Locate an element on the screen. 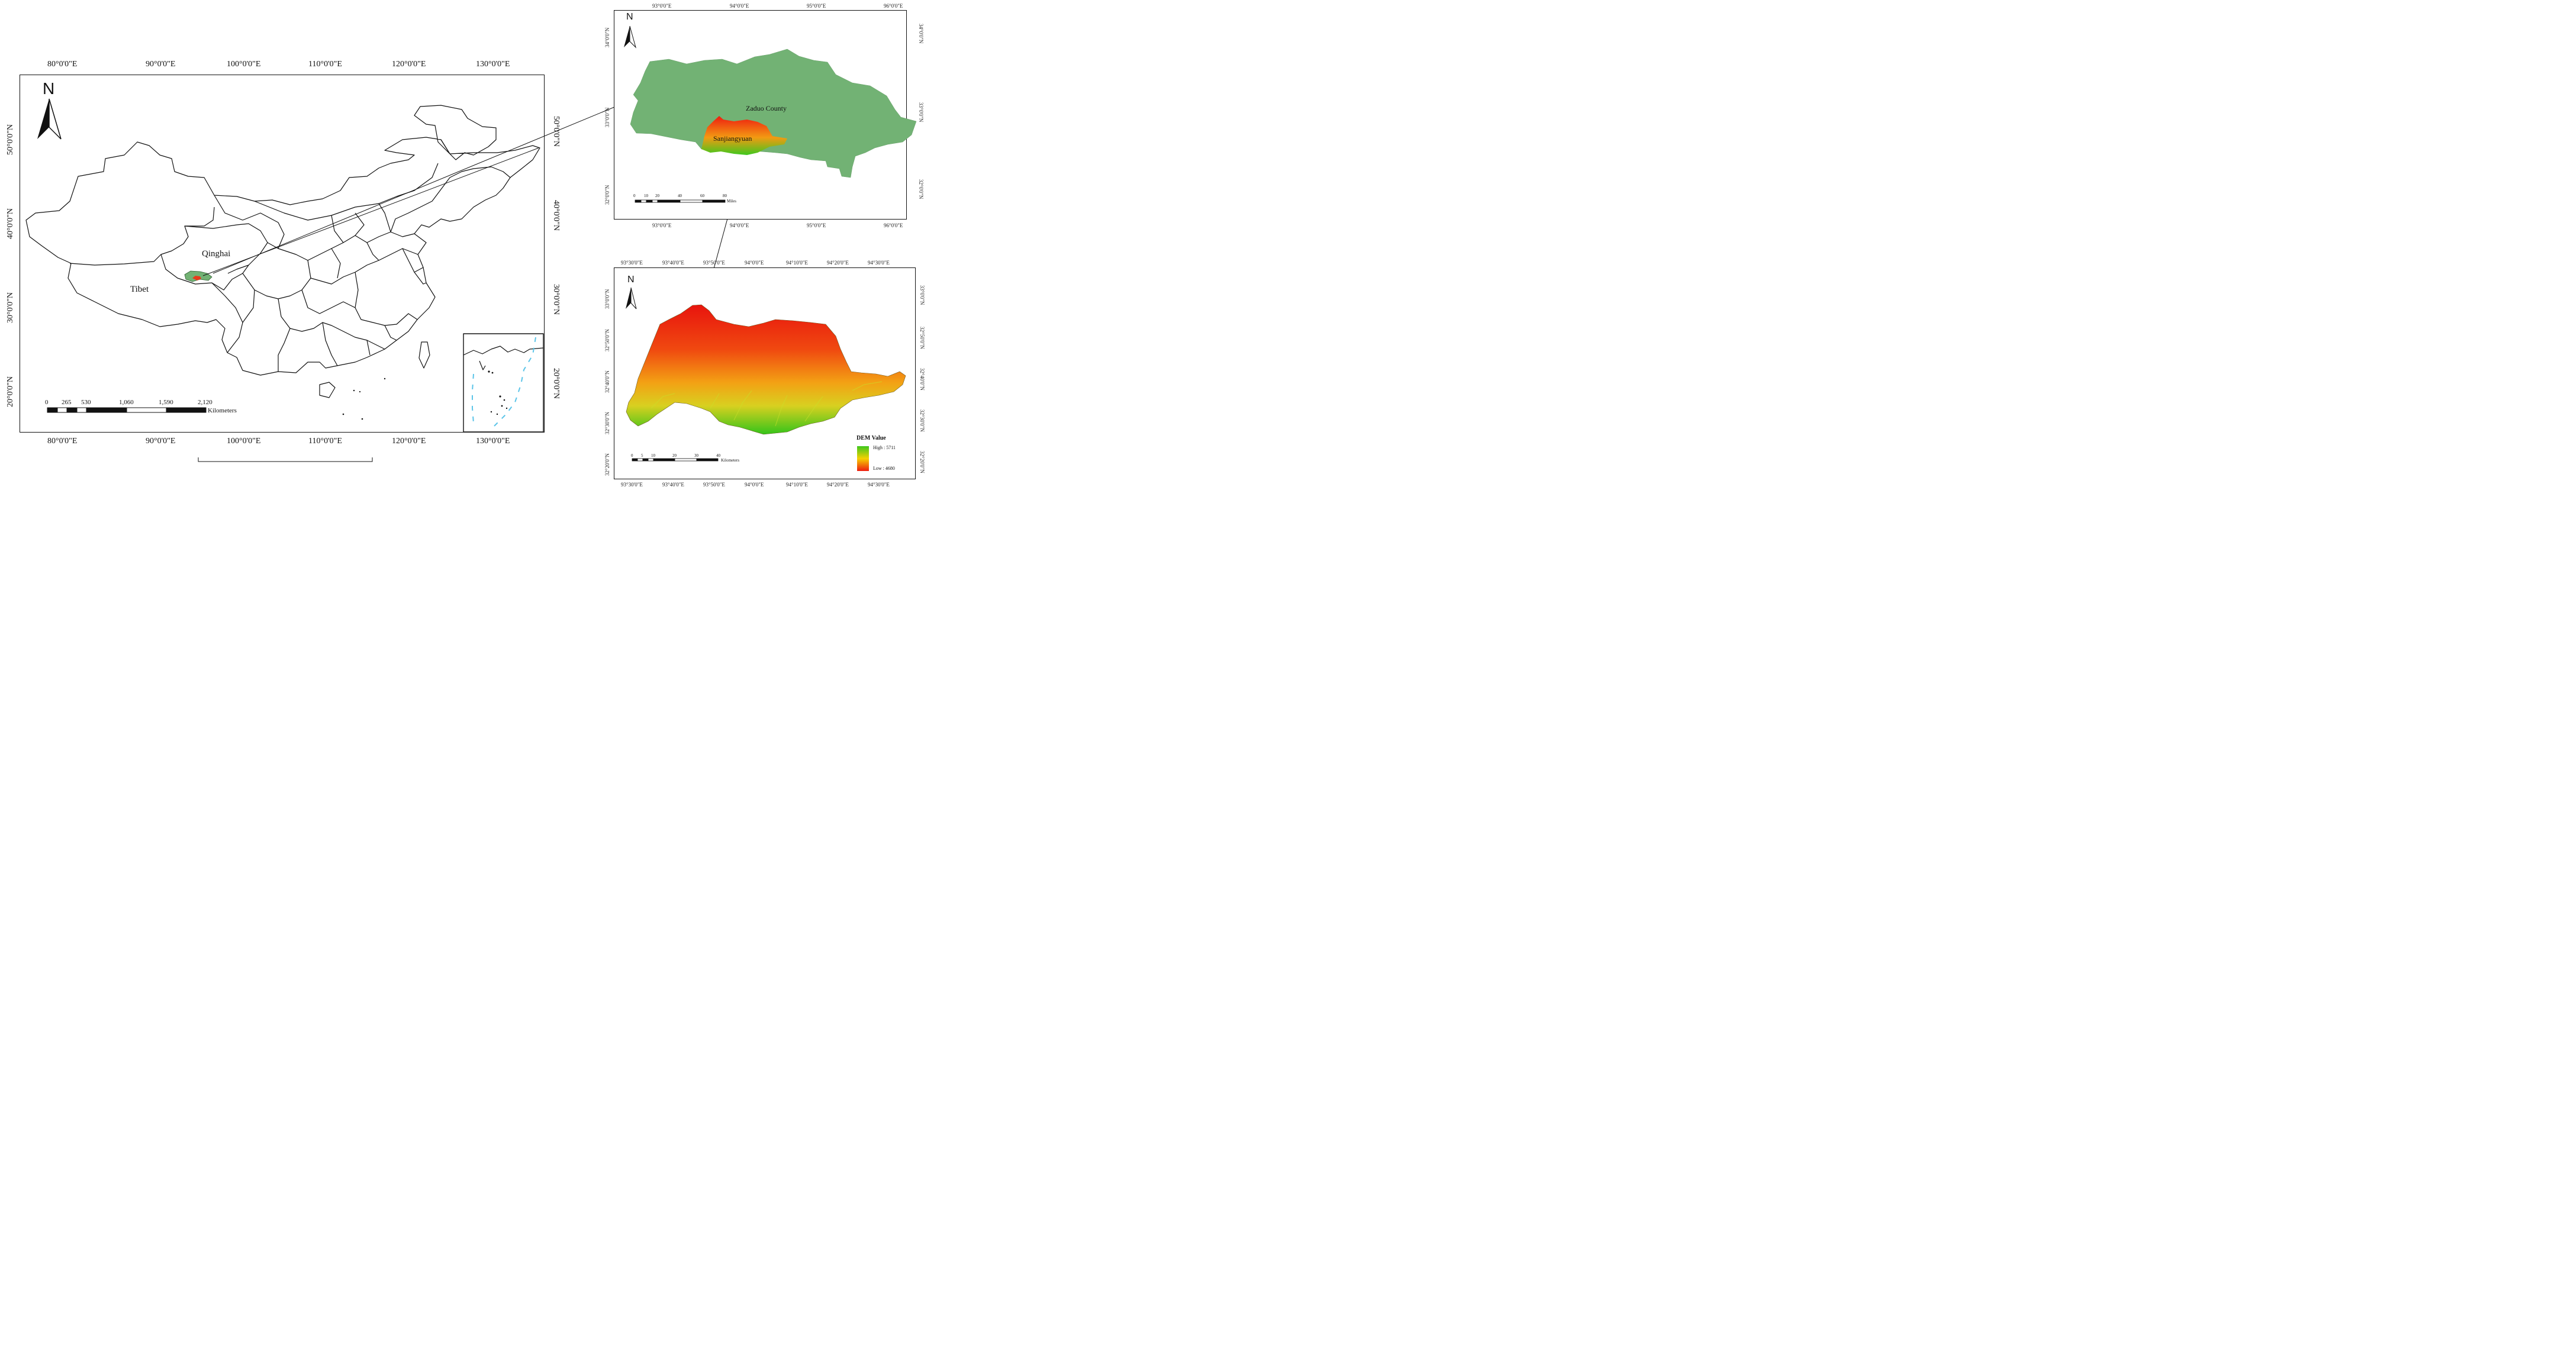  china-top-tick: 110°0'0"E is located at coordinates (325, 64).